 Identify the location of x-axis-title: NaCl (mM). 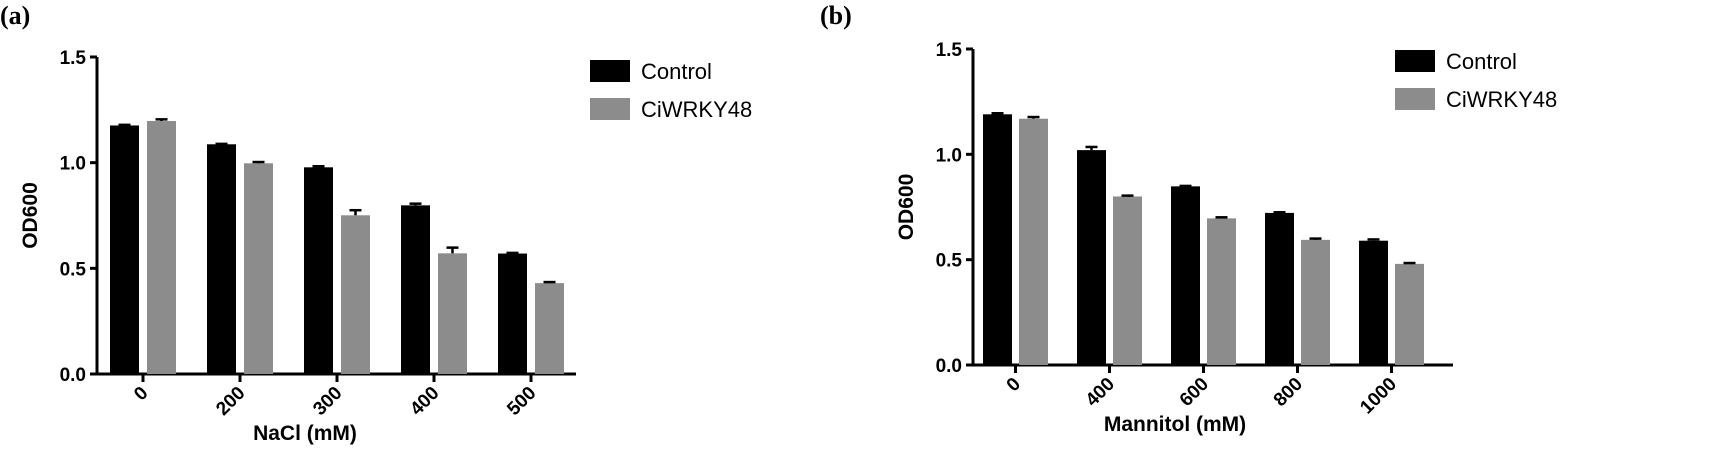
(305, 433).